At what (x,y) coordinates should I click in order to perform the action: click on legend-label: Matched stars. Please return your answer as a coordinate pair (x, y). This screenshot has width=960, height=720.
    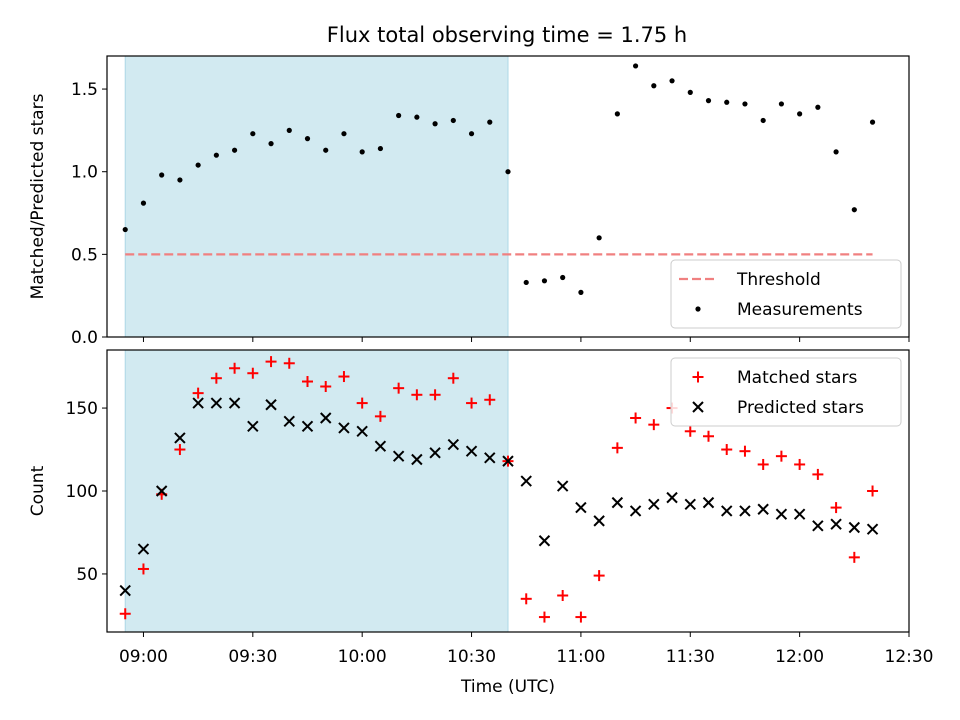
    Looking at the image, I should click on (797, 378).